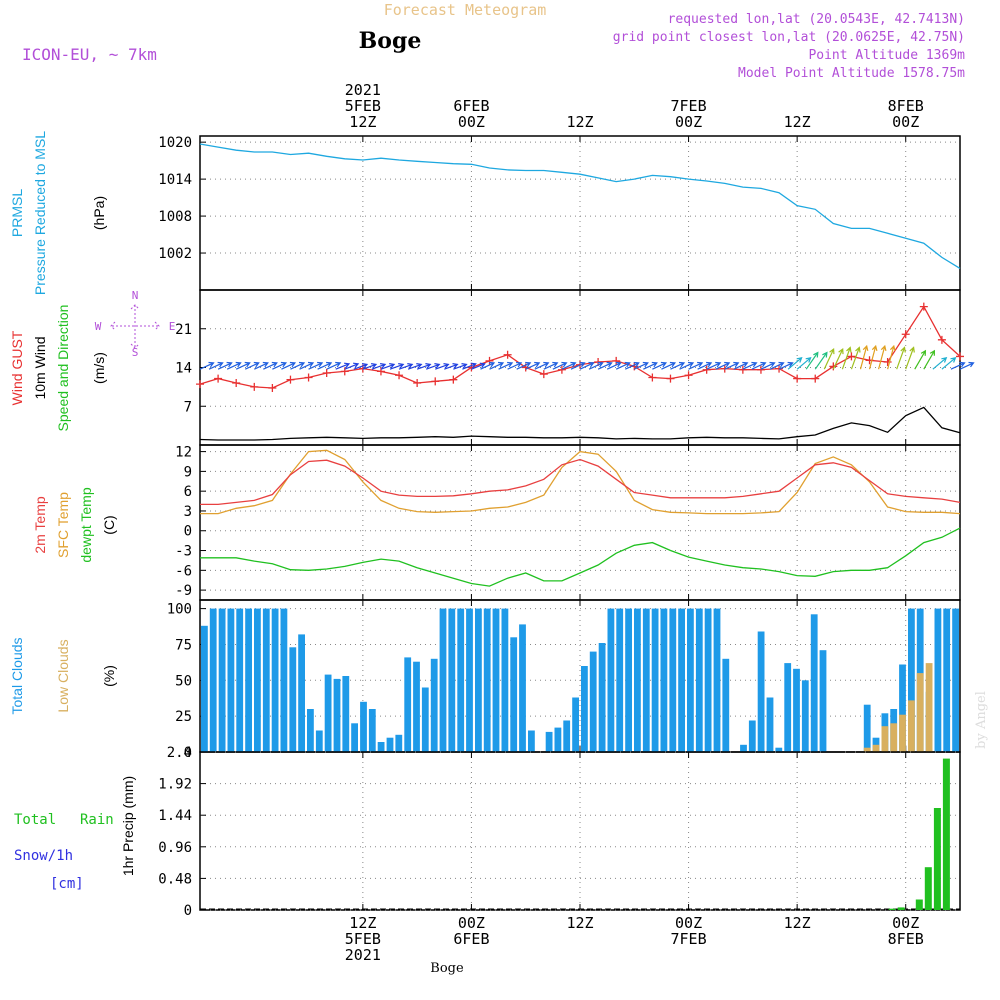 The image size is (1000, 1000). I want to click on footer-location: Boge, so click(447, 968).